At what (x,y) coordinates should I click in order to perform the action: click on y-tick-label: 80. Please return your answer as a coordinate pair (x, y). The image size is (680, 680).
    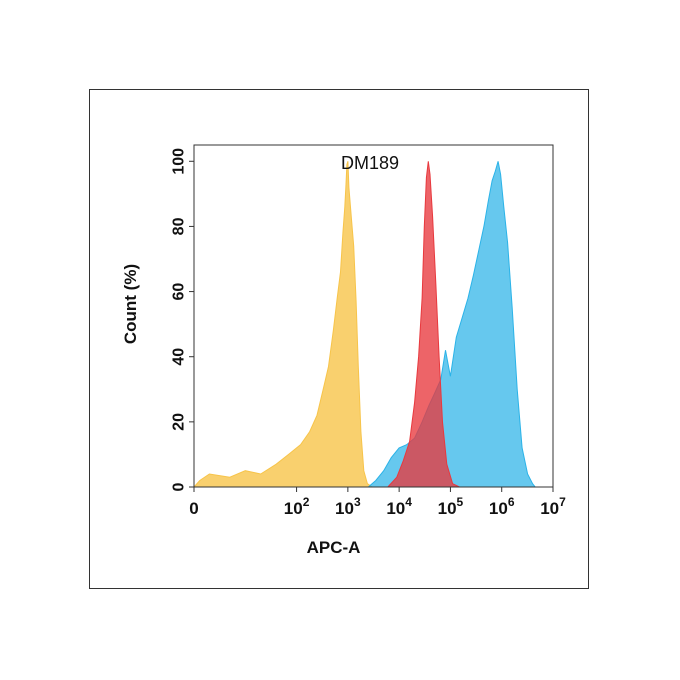
    Looking at the image, I should click on (179, 226).